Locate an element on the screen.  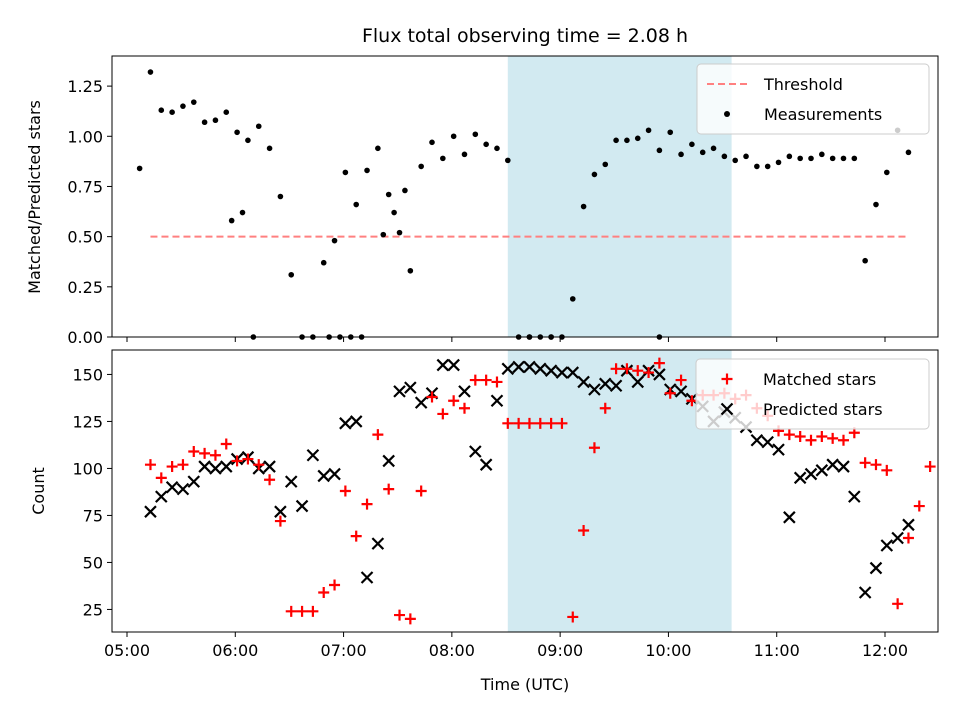
x-tick-label: 07:00 is located at coordinates (344, 650).